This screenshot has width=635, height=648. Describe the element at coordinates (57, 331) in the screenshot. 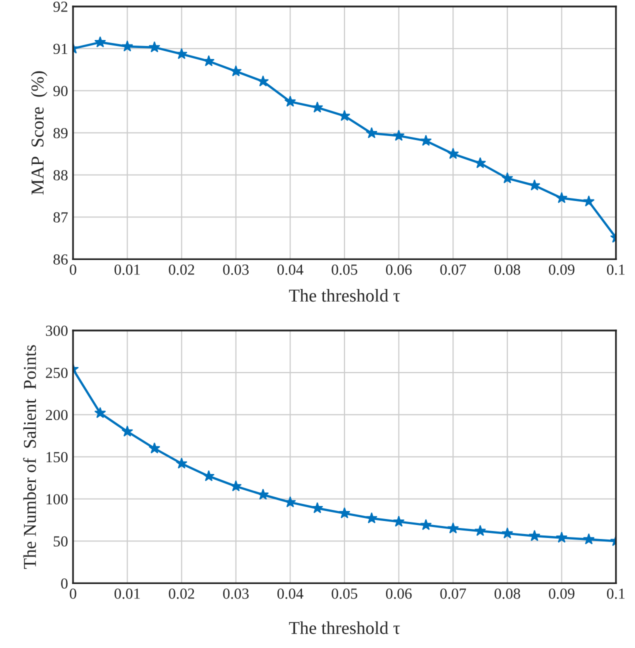

I see `y-tick-label: 300` at that location.